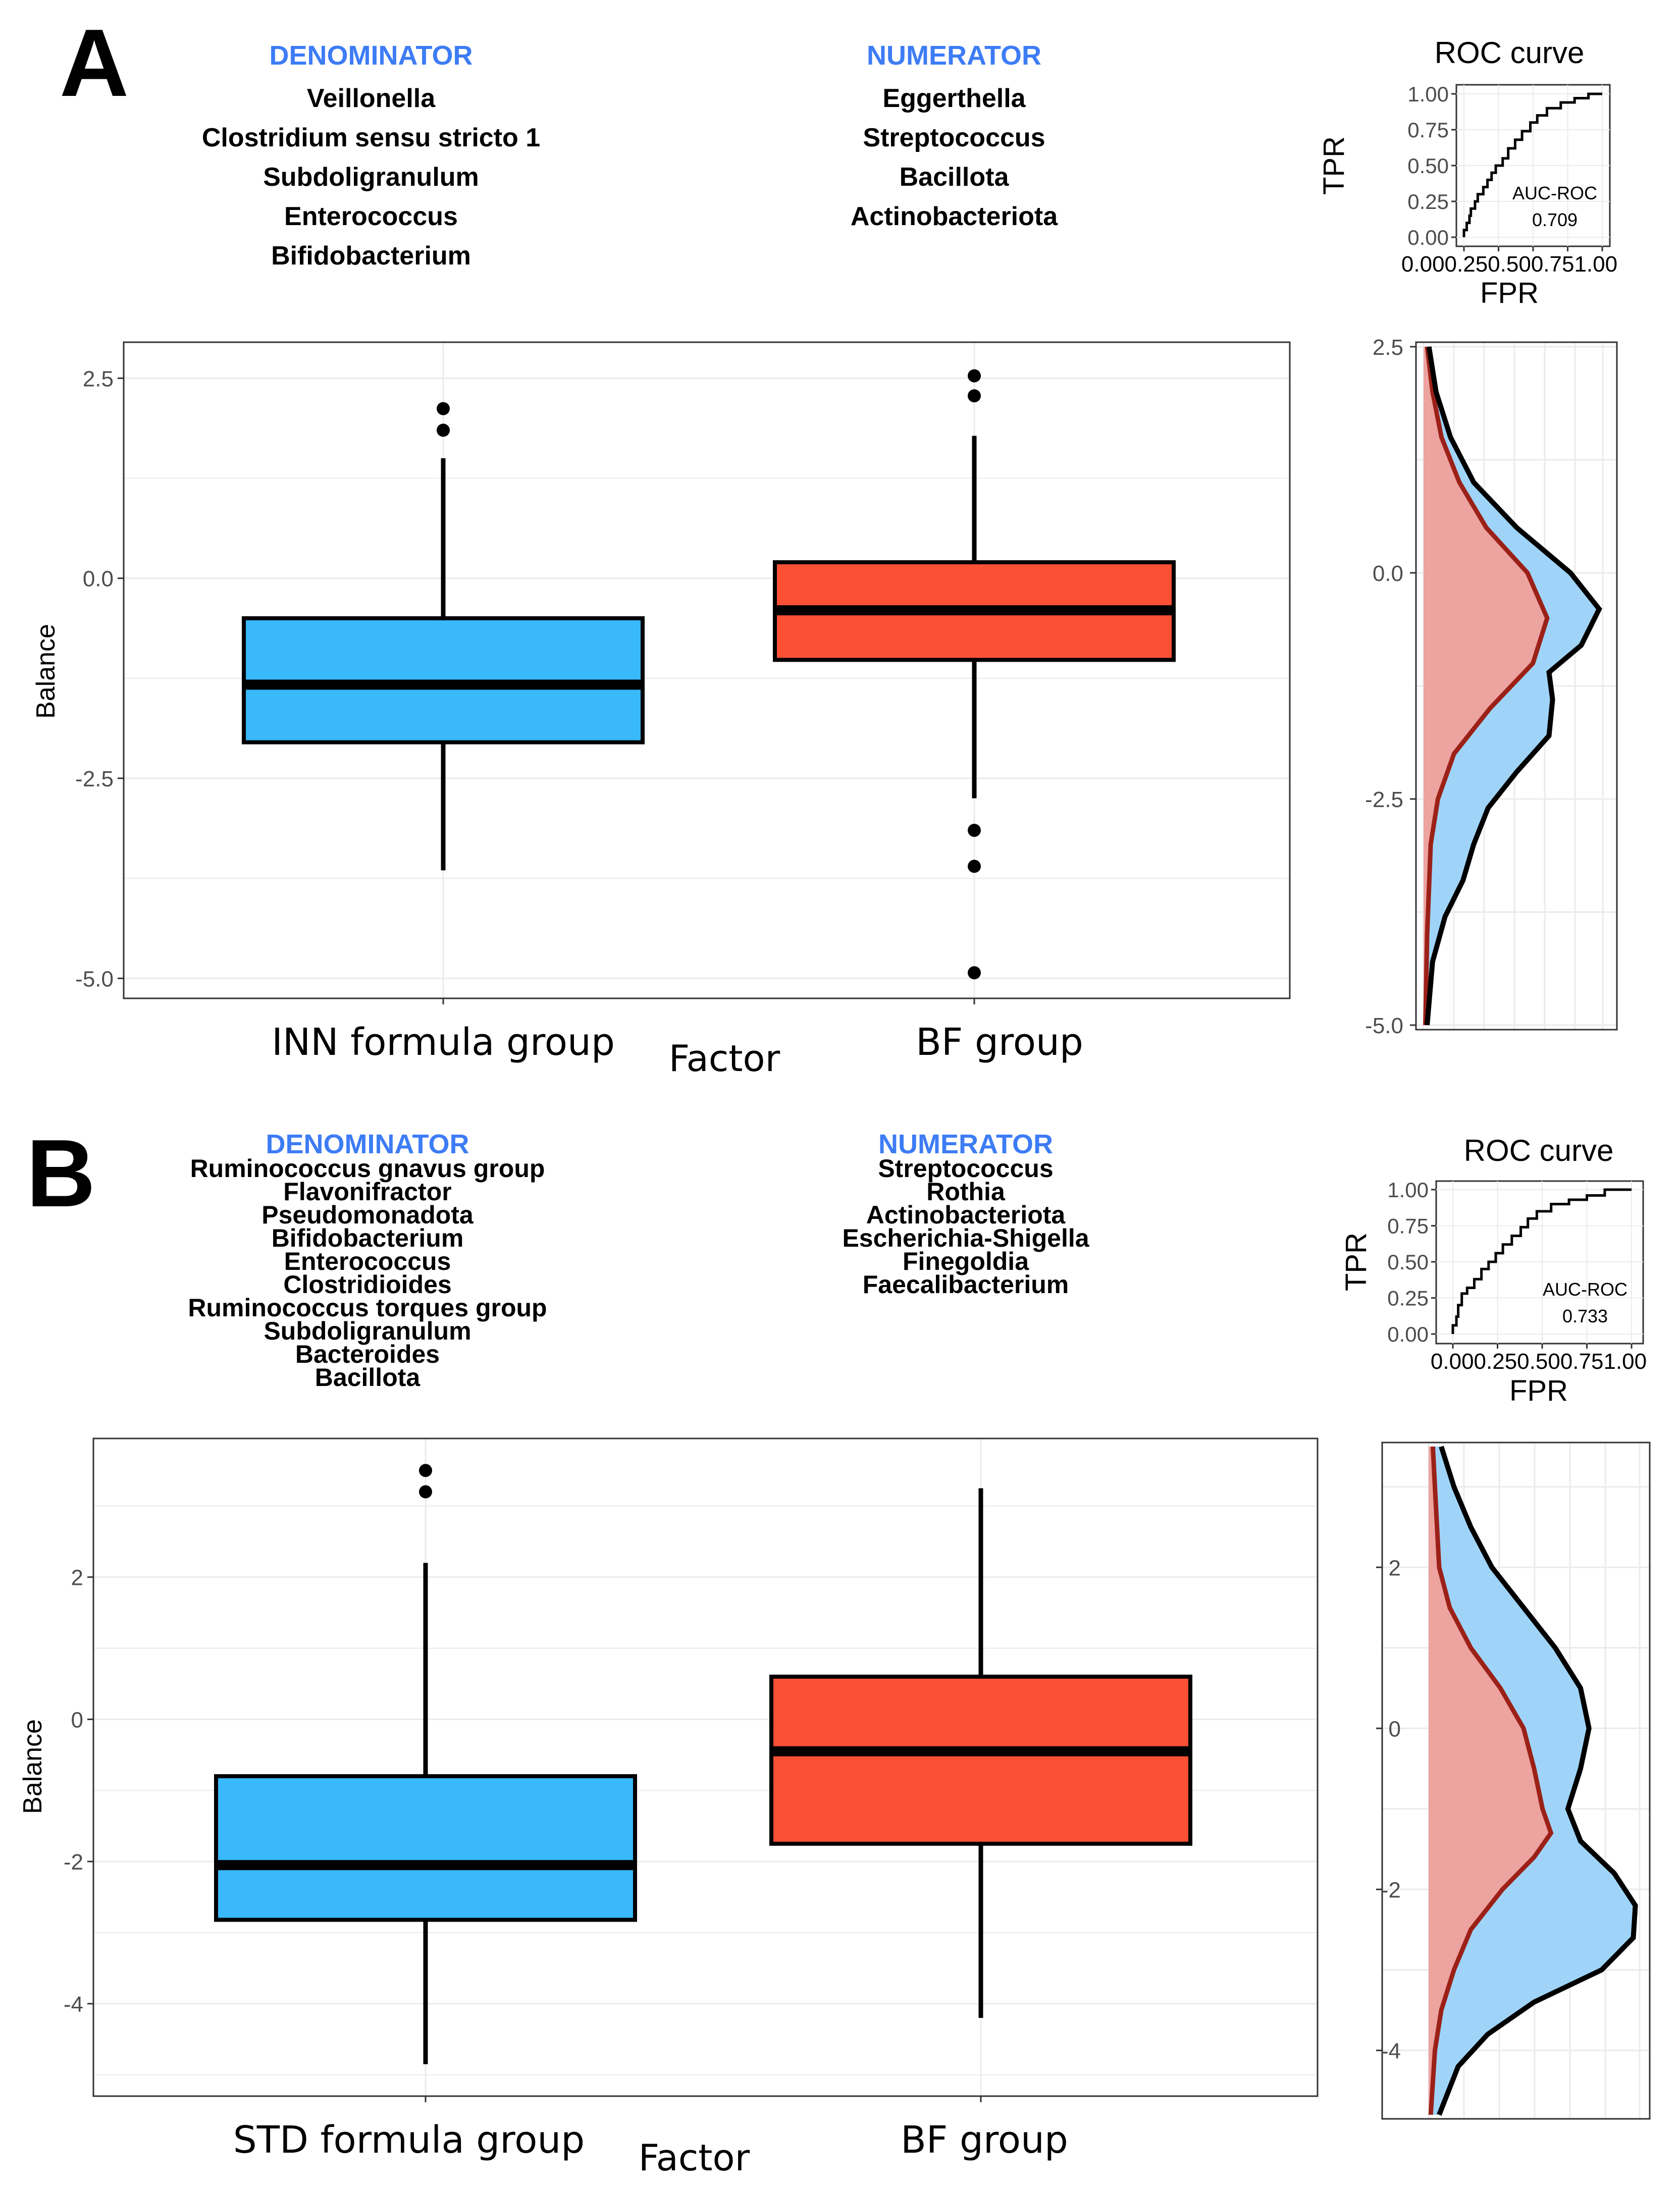  I want to click on panel-b-ytick-label: -4, so click(73, 2005).